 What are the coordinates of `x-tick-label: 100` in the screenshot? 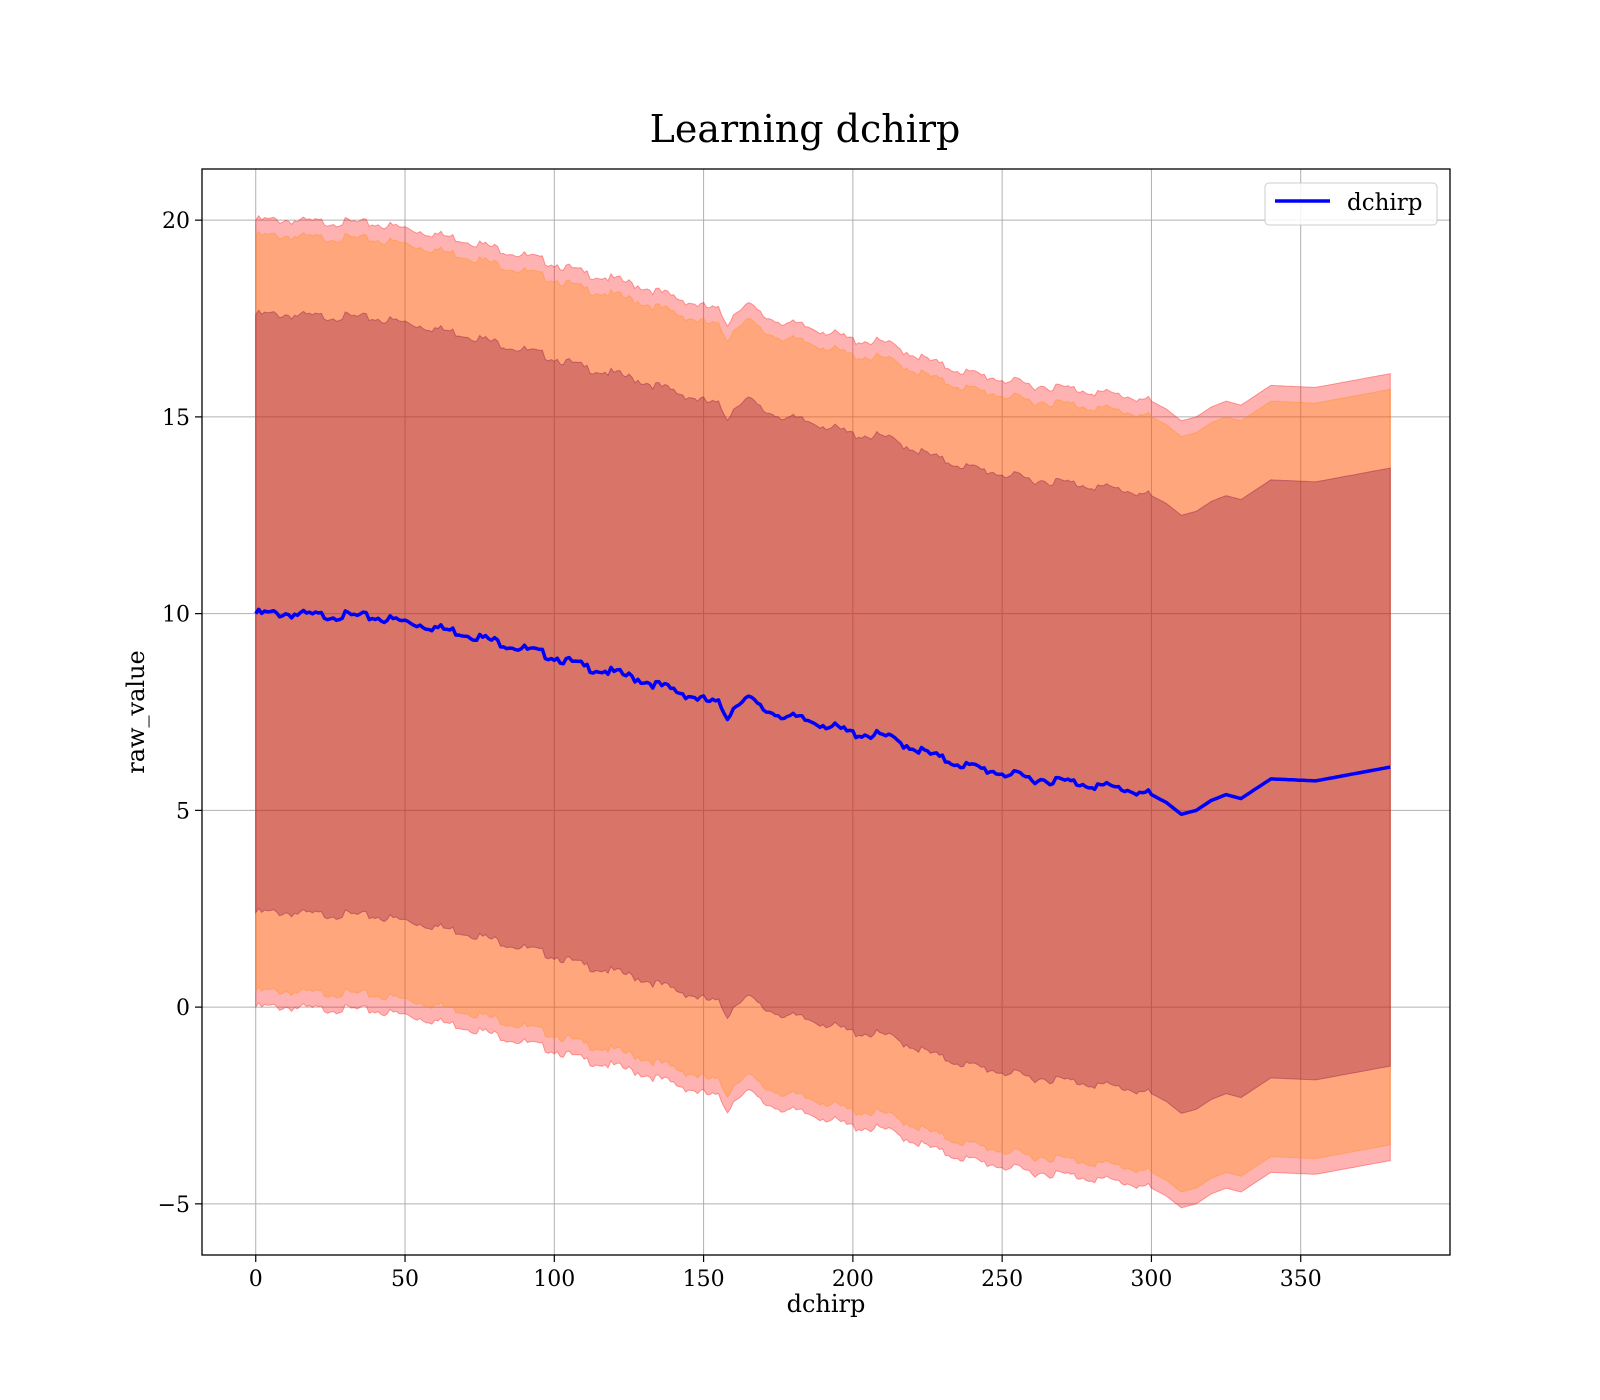 It's located at (554, 1279).